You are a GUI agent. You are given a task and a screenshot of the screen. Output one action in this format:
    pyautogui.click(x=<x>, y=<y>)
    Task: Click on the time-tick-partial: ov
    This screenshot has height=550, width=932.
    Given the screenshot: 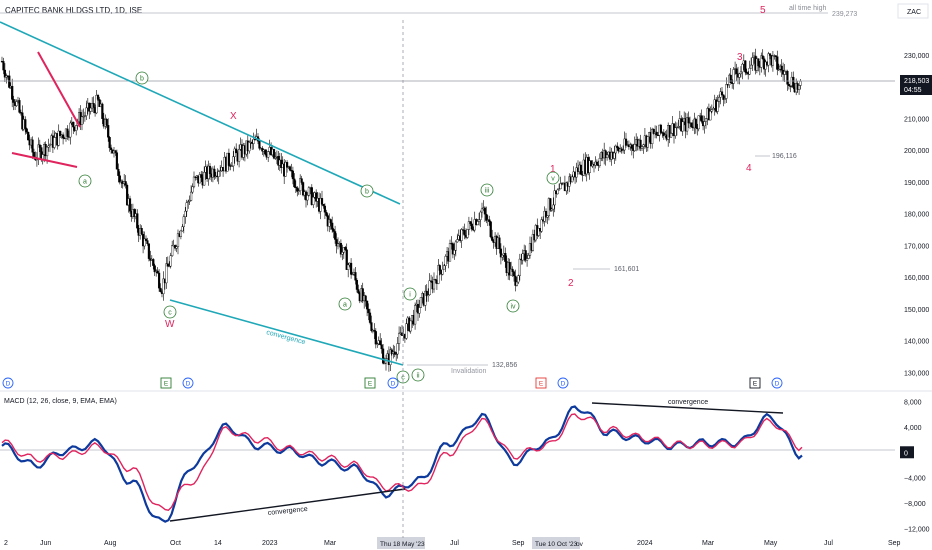 What is the action you would take?
    pyautogui.click(x=580, y=544)
    